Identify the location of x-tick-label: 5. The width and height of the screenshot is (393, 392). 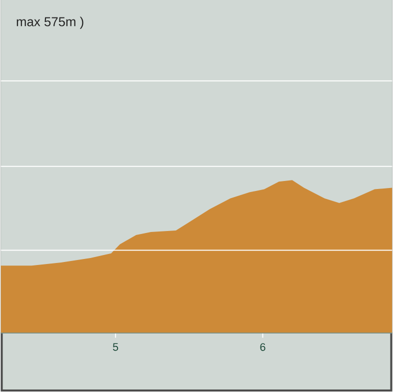
(115, 347).